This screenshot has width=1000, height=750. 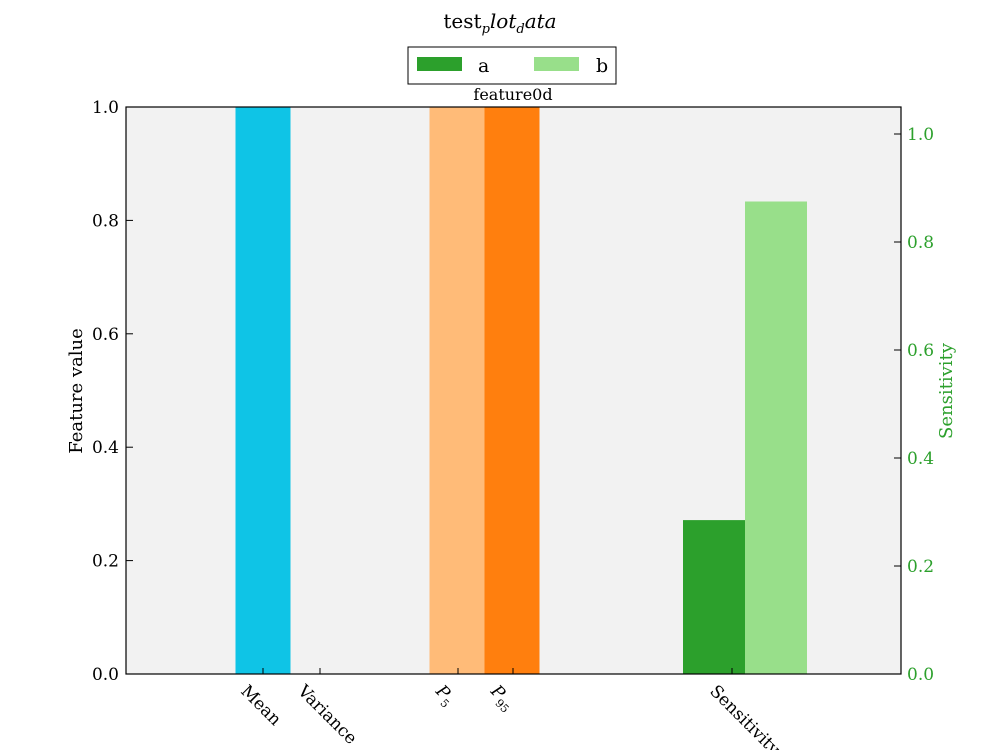 What do you see at coordinates (920, 567) in the screenshot?
I see `right-tick-label: 0.2` at bounding box center [920, 567].